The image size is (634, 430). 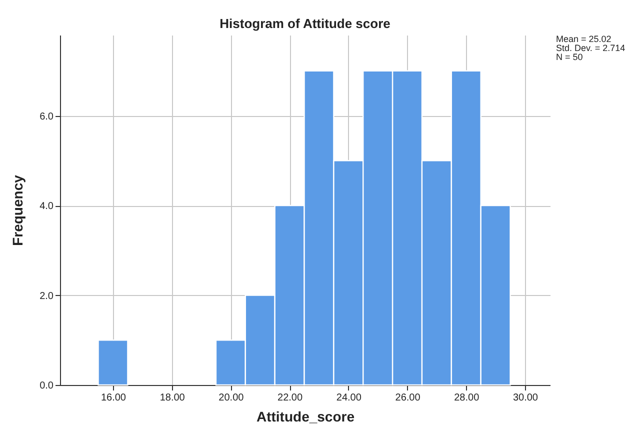 What do you see at coordinates (47, 116) in the screenshot?
I see `y-tick-label: 6.0` at bounding box center [47, 116].